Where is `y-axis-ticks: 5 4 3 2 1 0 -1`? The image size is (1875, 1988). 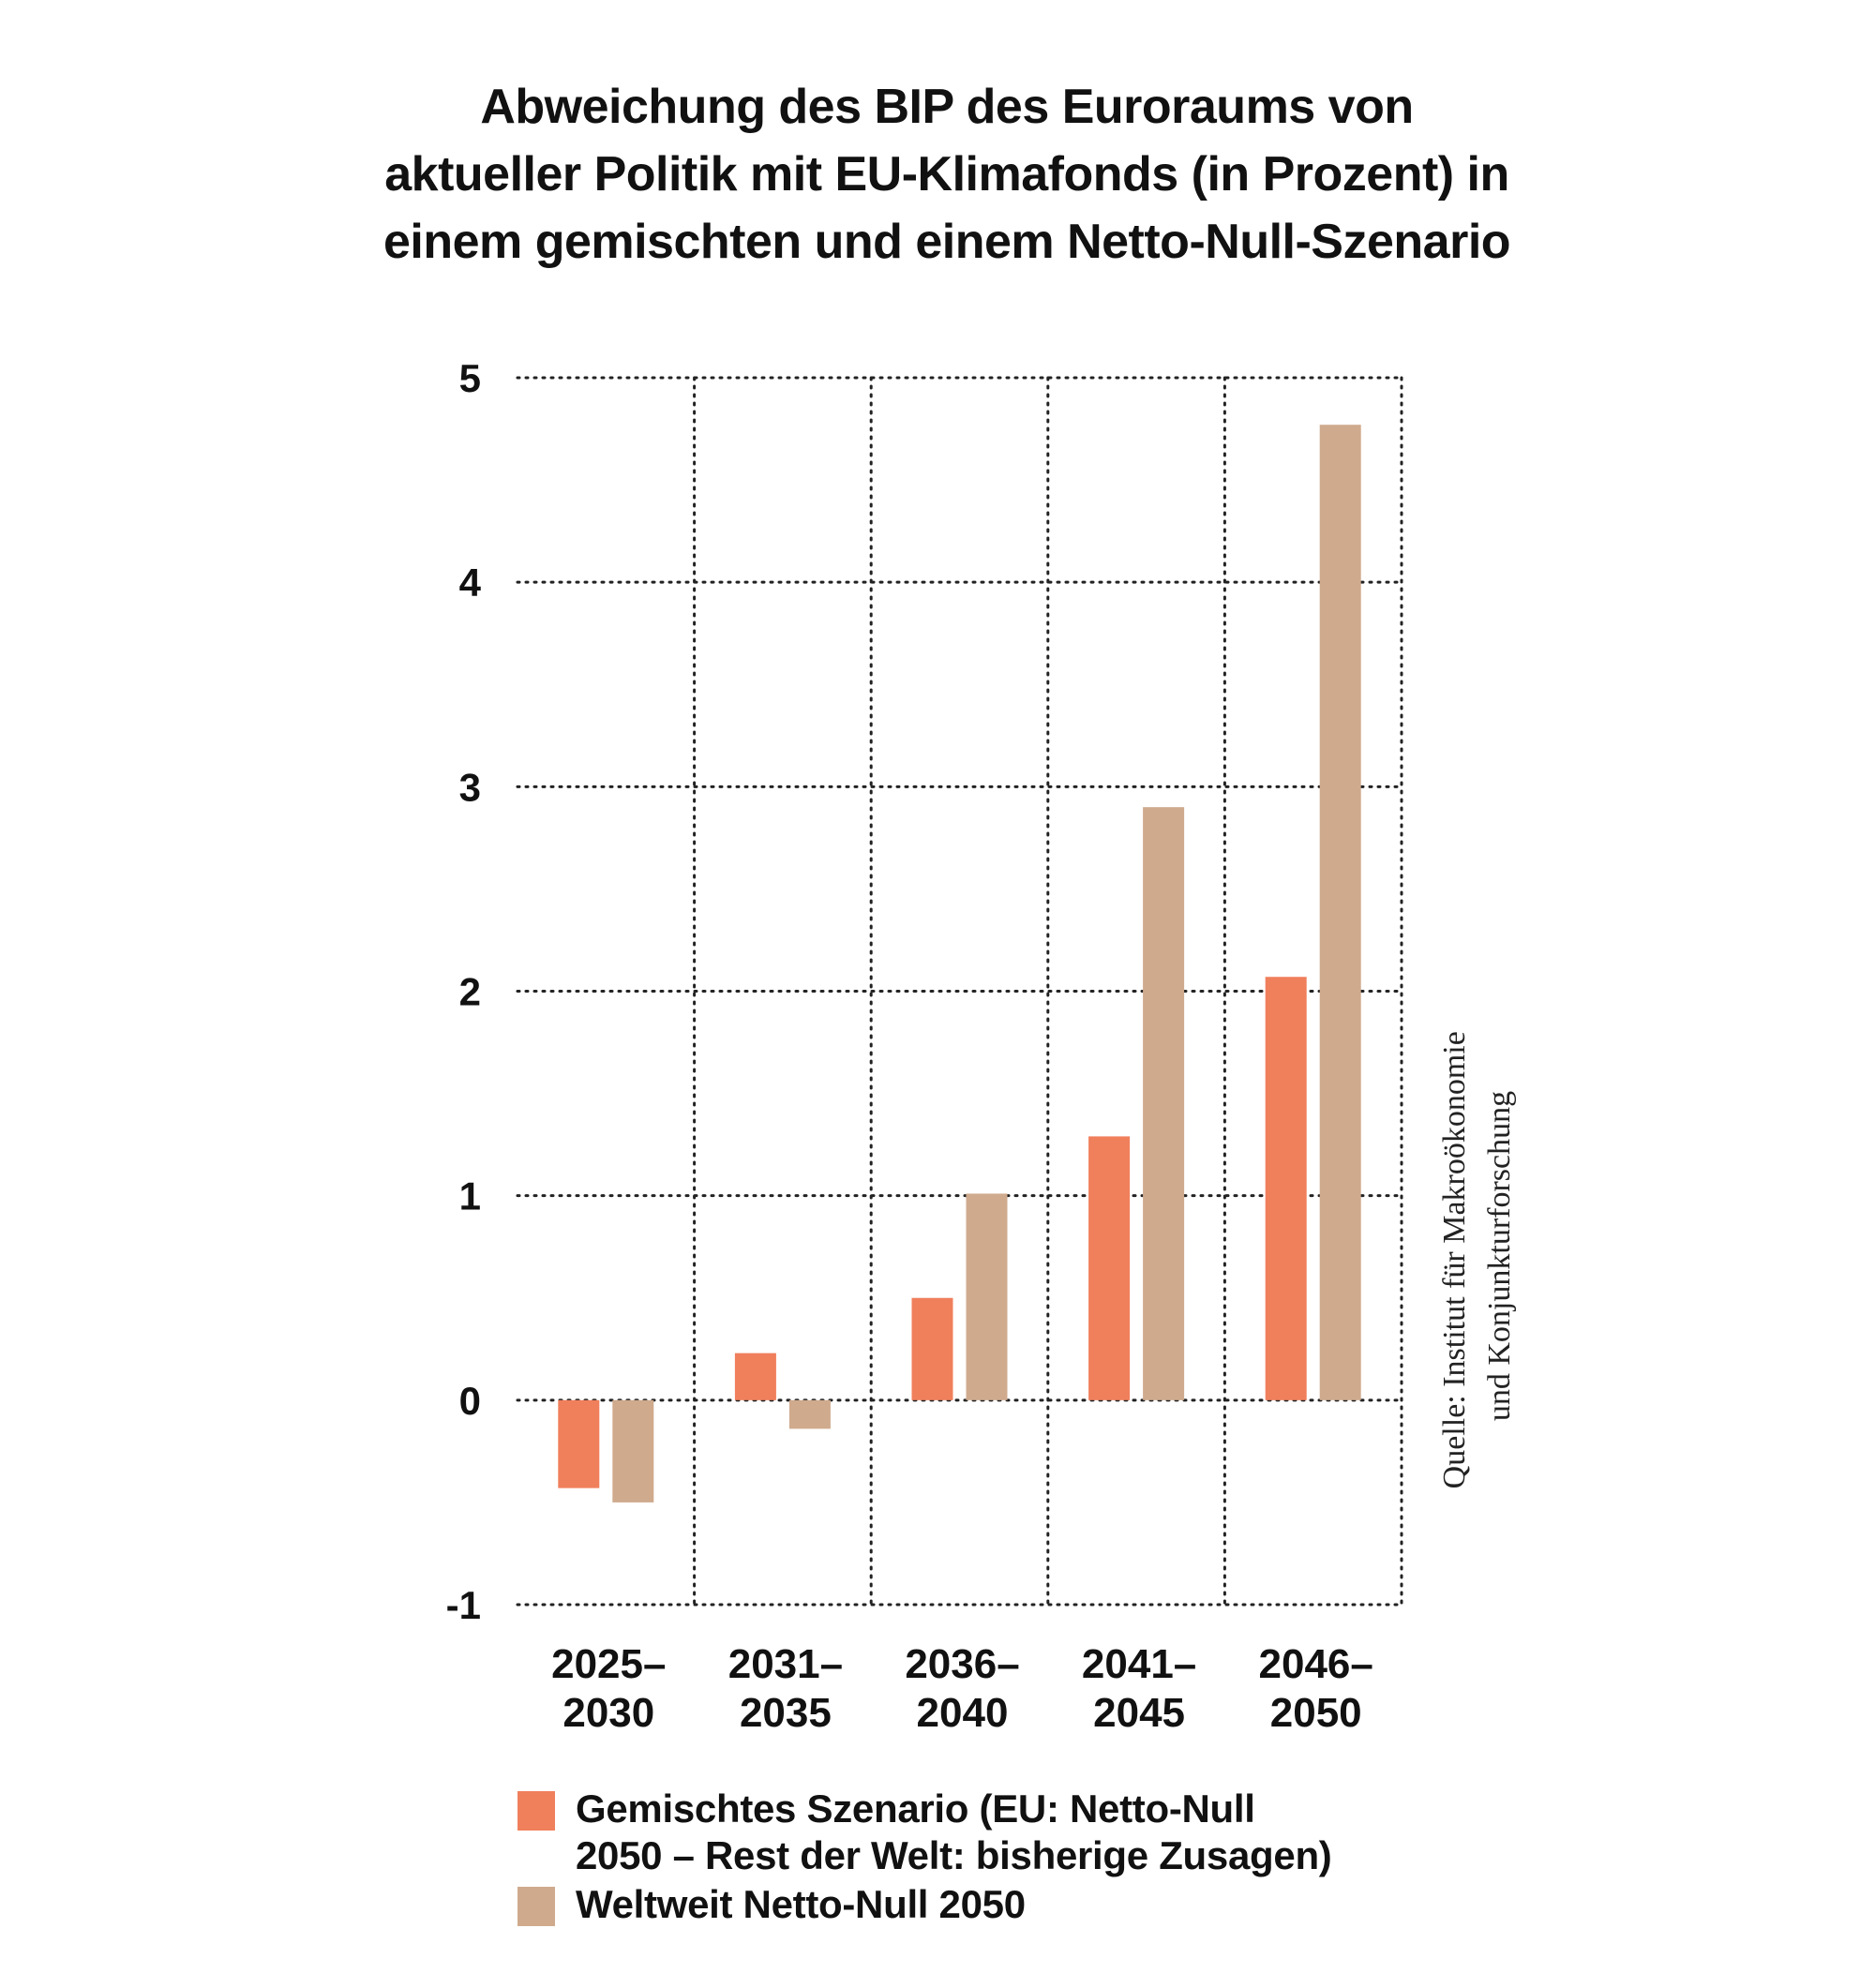 y-axis-ticks: 5 4 3 2 1 0 -1 is located at coordinates (464, 992).